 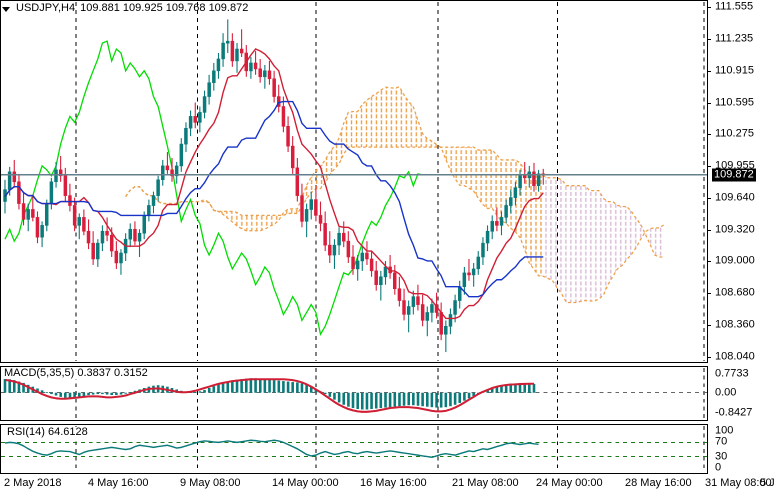 What do you see at coordinates (732, 373) in the screenshot?
I see `macd-axis-label: 0.7733` at bounding box center [732, 373].